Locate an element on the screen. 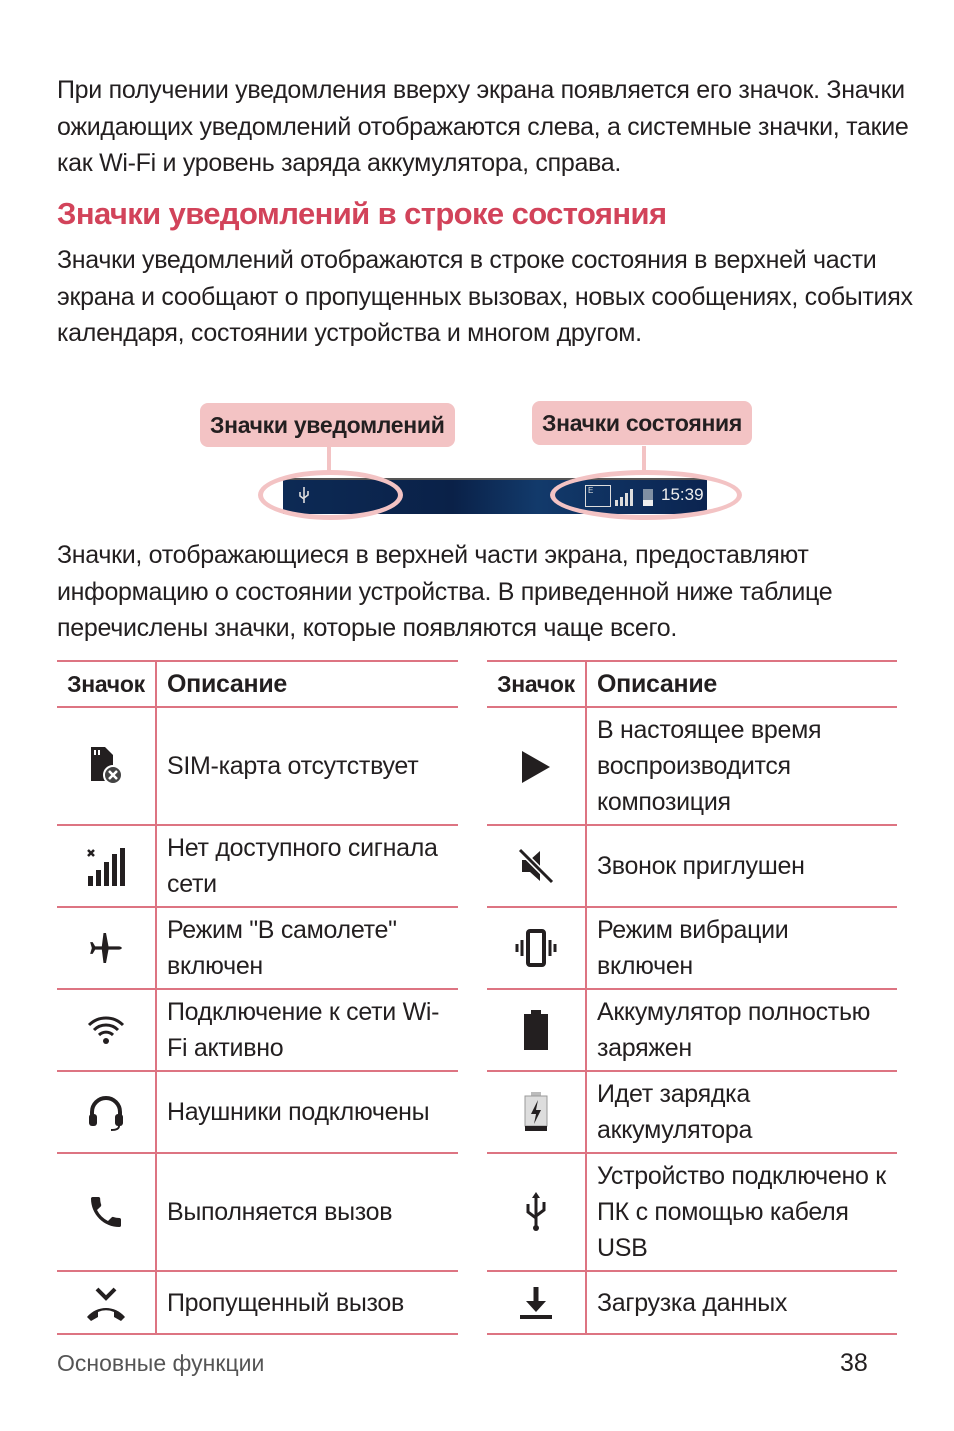  table-row: Выполняется вызов is located at coordinates (257, 1212).